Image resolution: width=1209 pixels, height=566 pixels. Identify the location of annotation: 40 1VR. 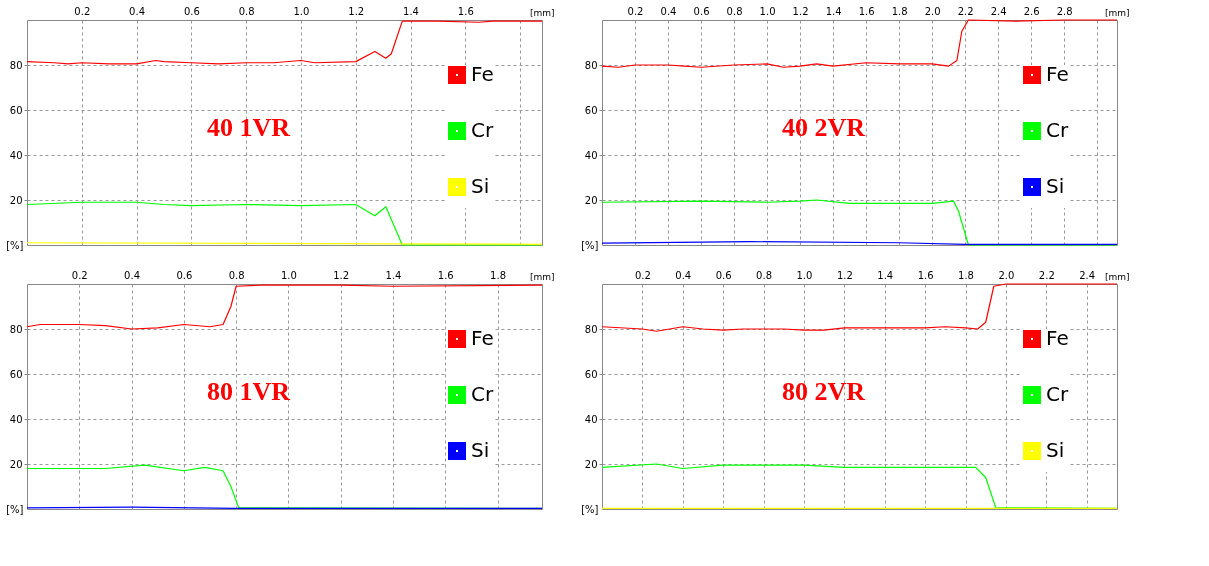
(248, 127).